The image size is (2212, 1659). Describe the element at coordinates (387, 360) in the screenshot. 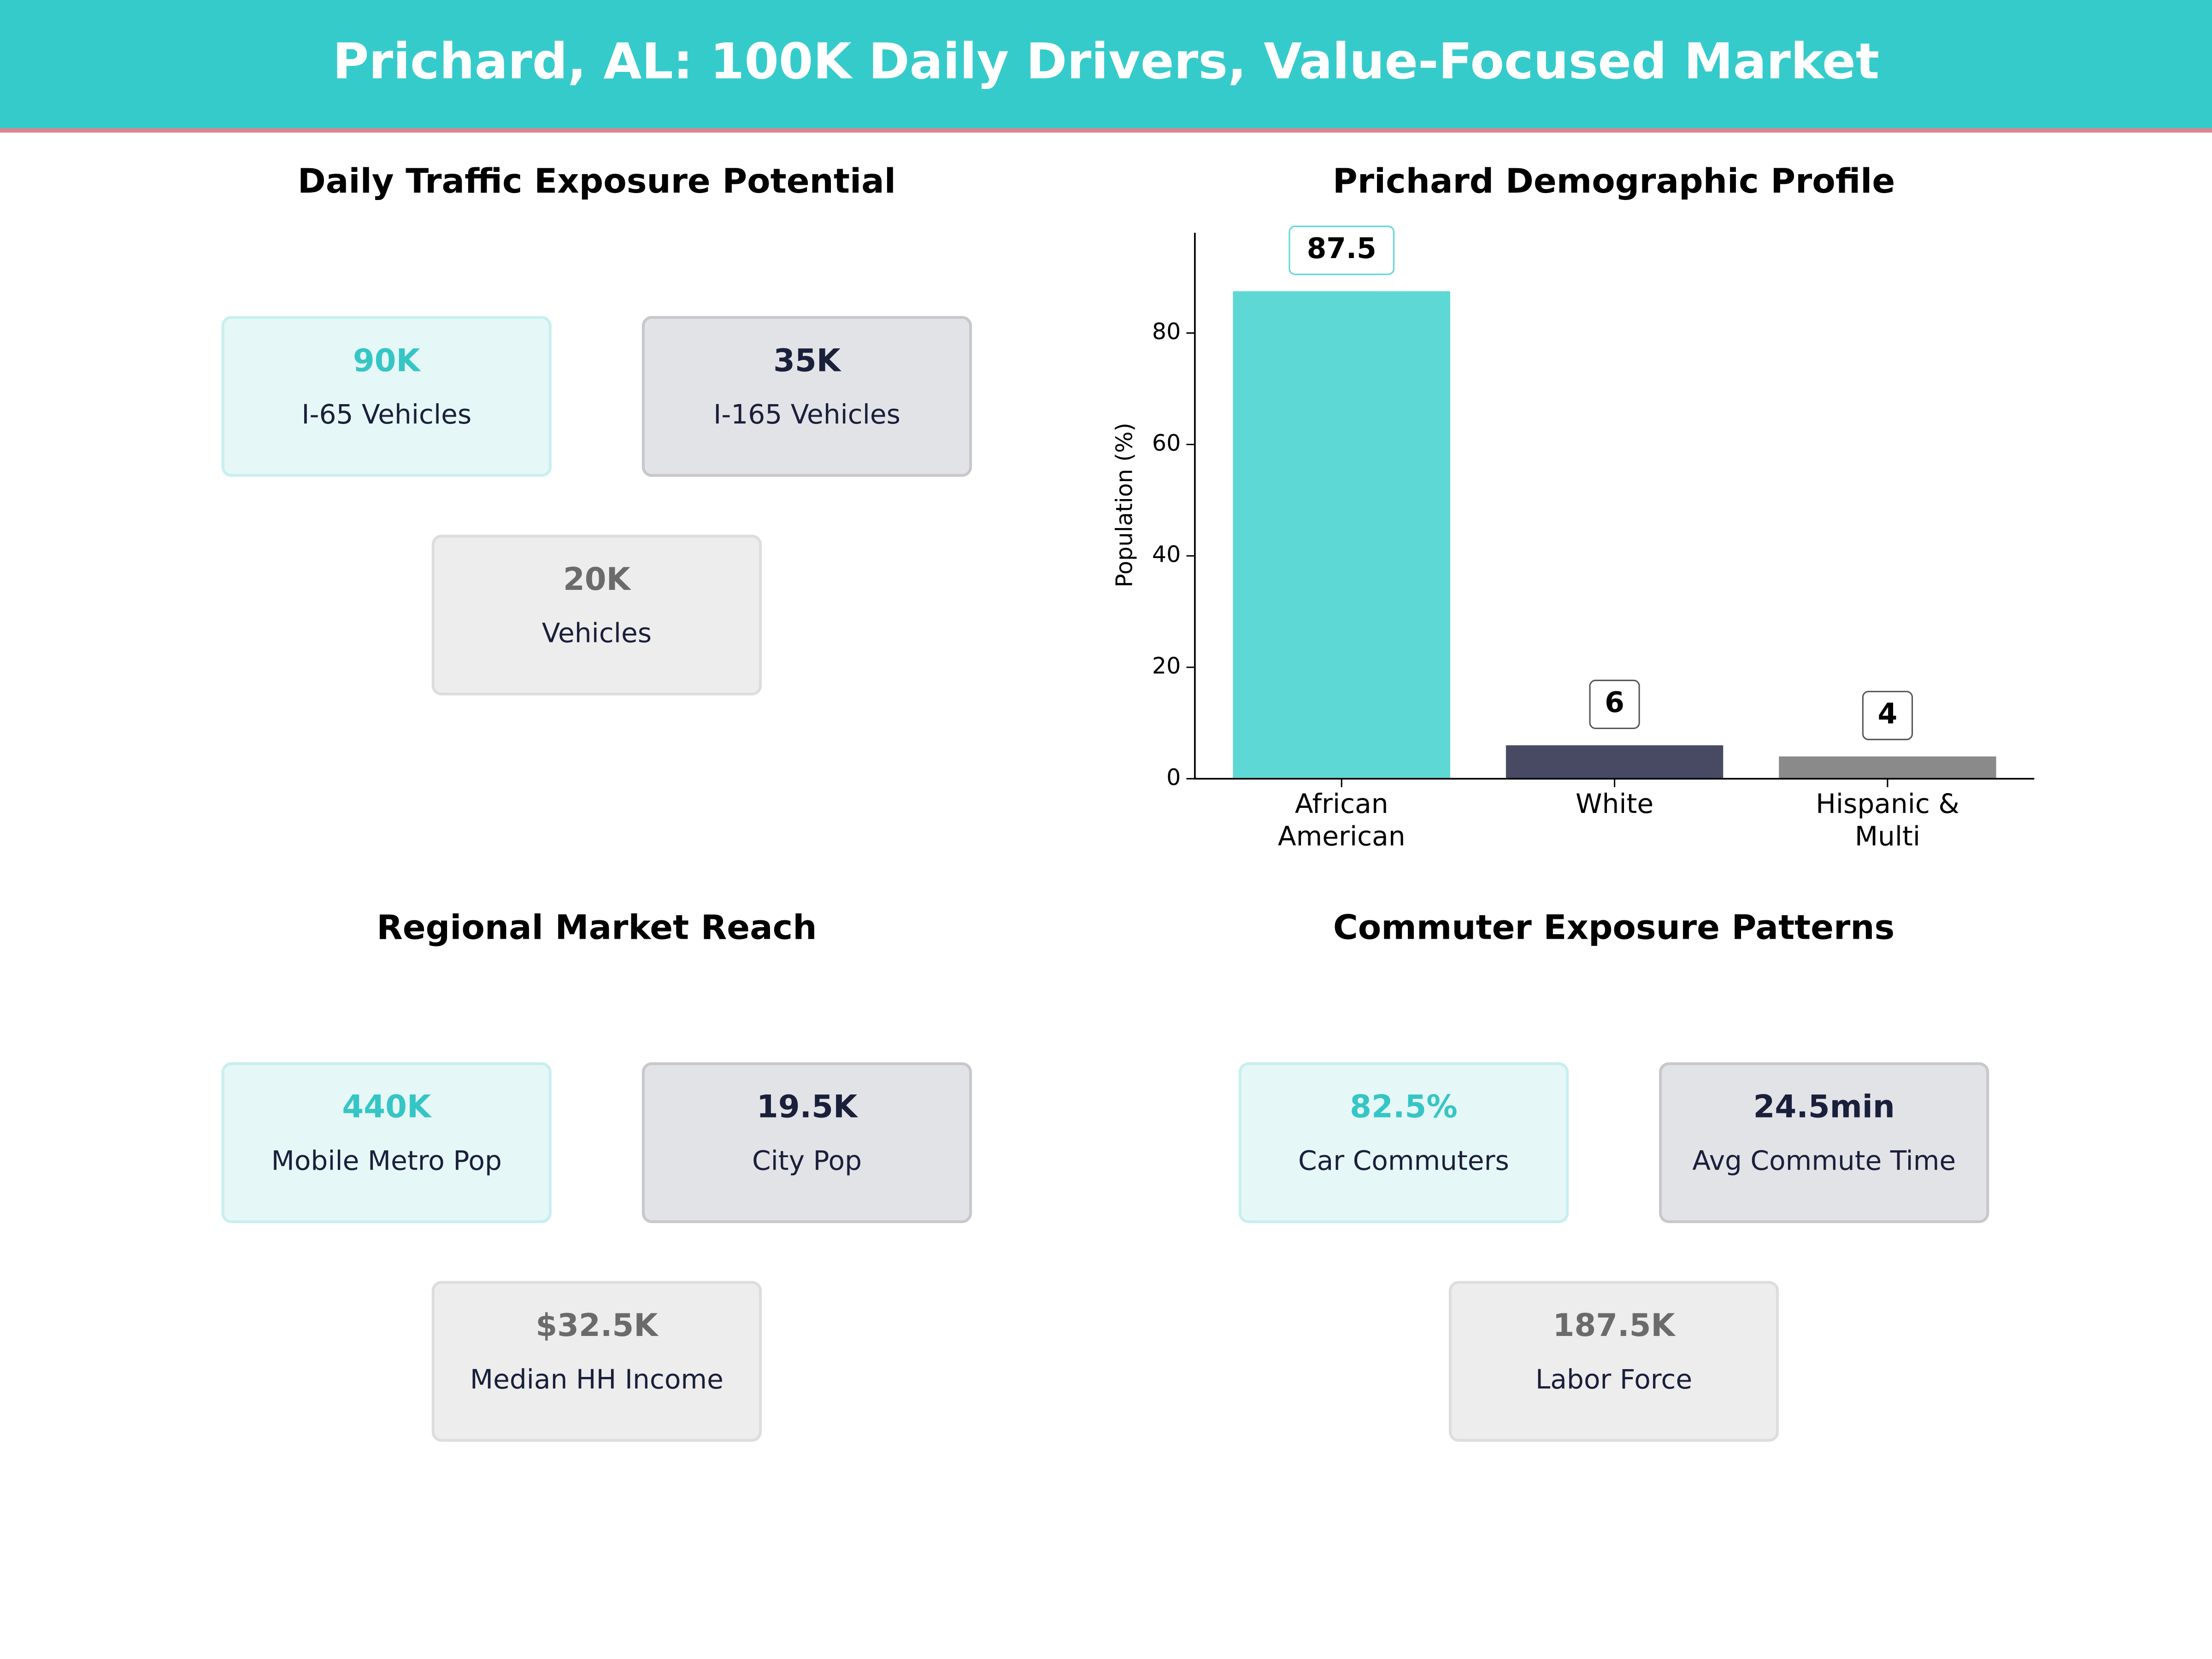

I see `kpi-value: 90K` at that location.